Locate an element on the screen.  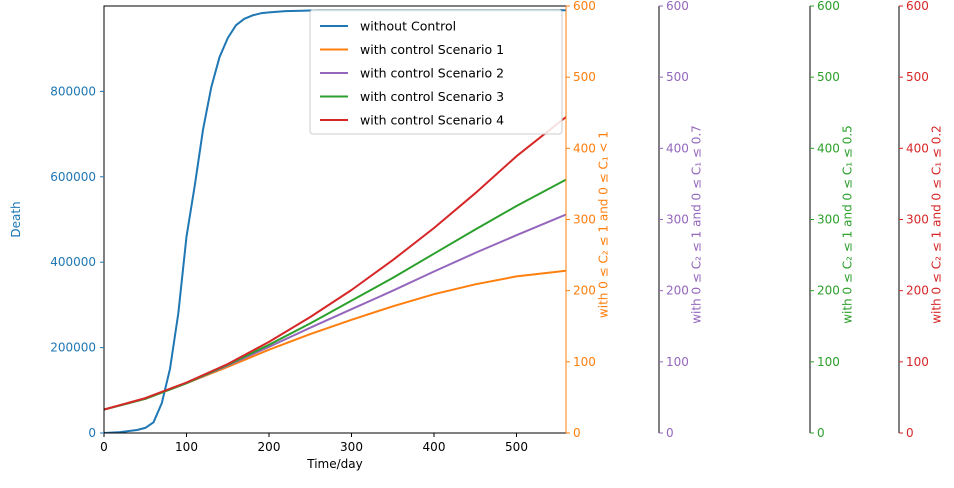
right-tick-label-3: 500 is located at coordinates (828, 77).